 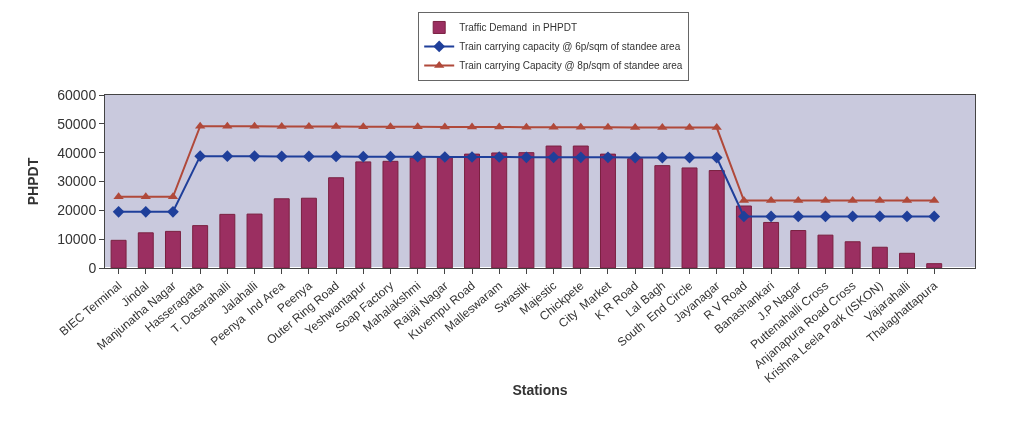 I want to click on y-tick-label: 0, so click(x=92, y=267).